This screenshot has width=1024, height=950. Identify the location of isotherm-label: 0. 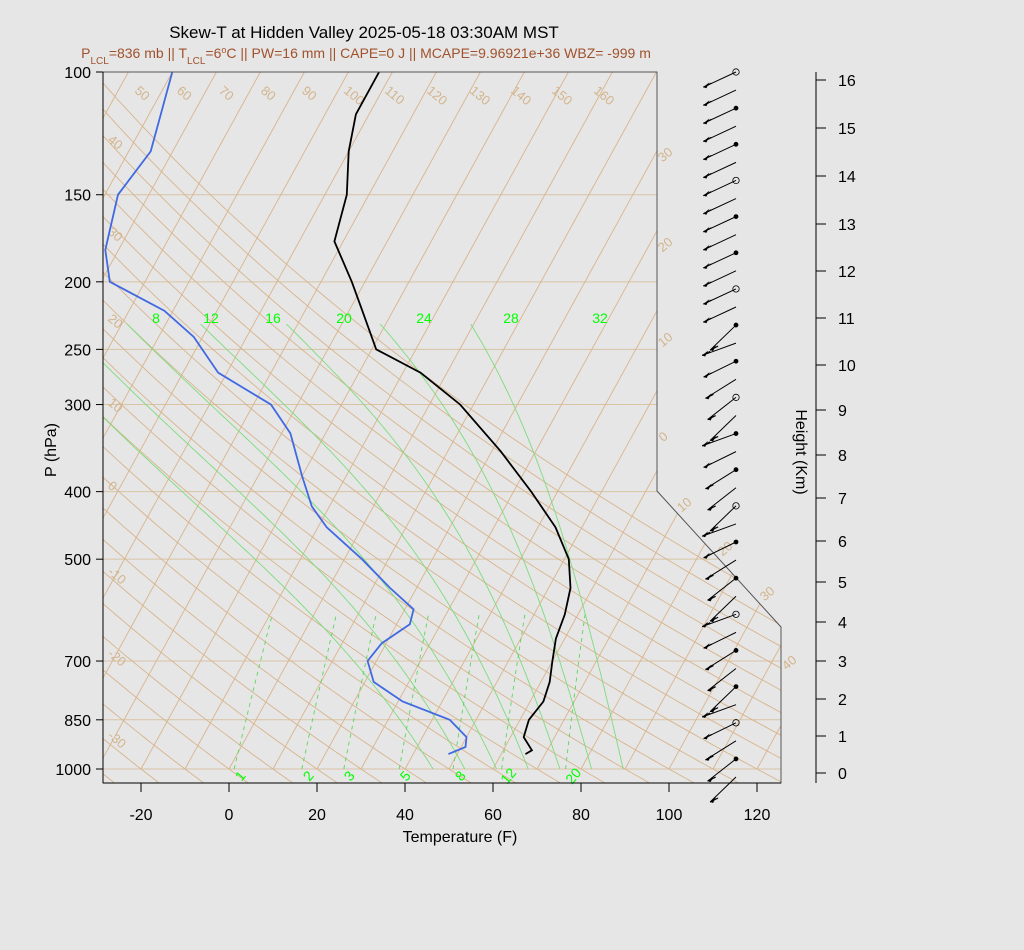
(663, 436).